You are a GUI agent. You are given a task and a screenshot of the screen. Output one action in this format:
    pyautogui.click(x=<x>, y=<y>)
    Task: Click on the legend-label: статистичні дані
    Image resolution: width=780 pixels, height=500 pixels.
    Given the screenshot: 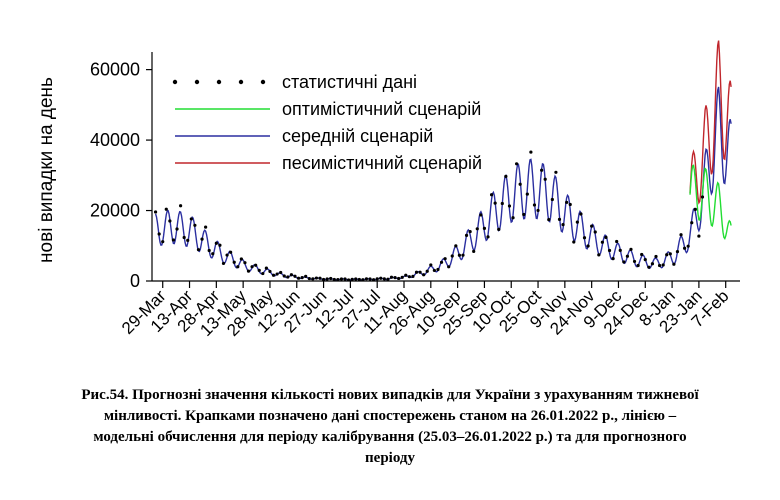 What is the action you would take?
    pyautogui.click(x=349, y=82)
    